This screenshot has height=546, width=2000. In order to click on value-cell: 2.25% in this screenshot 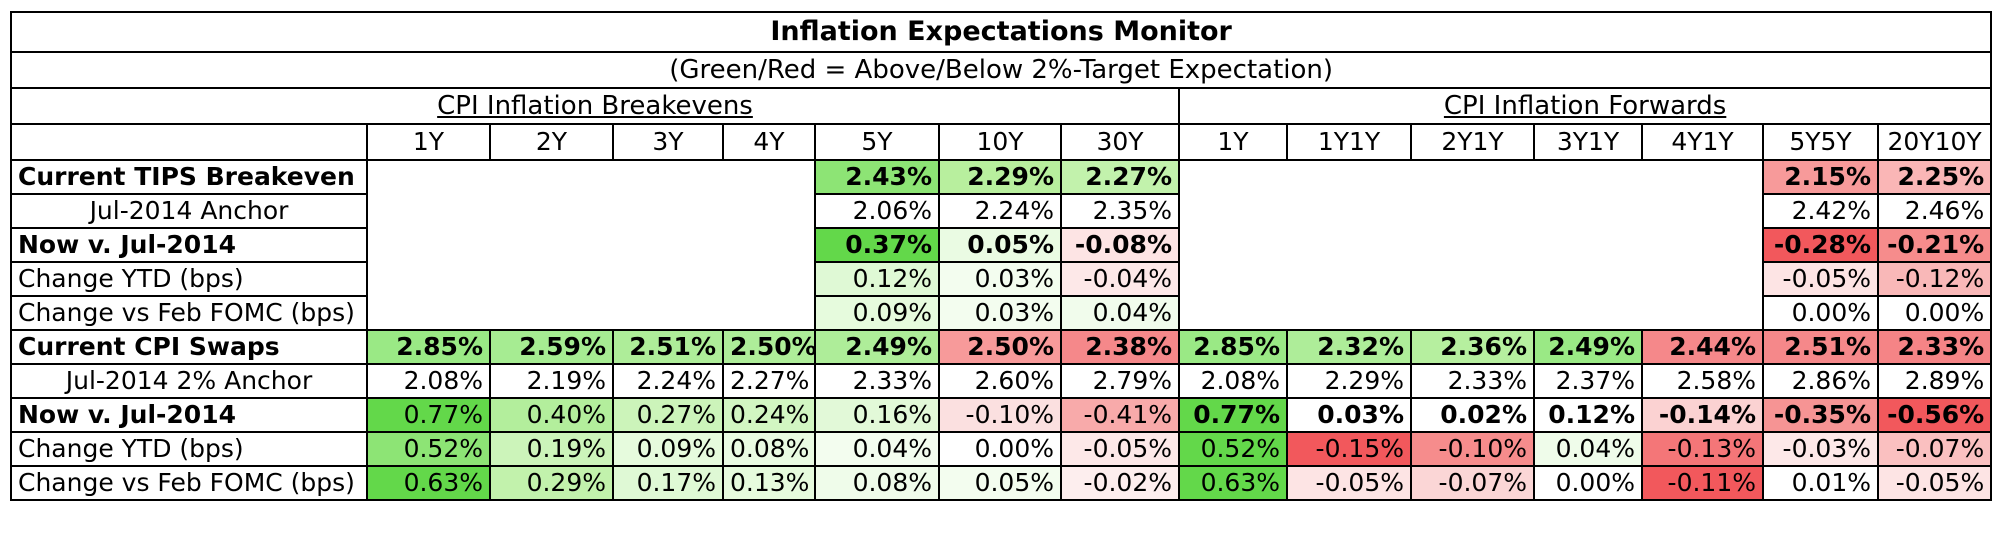, I will do `click(1934, 177)`.